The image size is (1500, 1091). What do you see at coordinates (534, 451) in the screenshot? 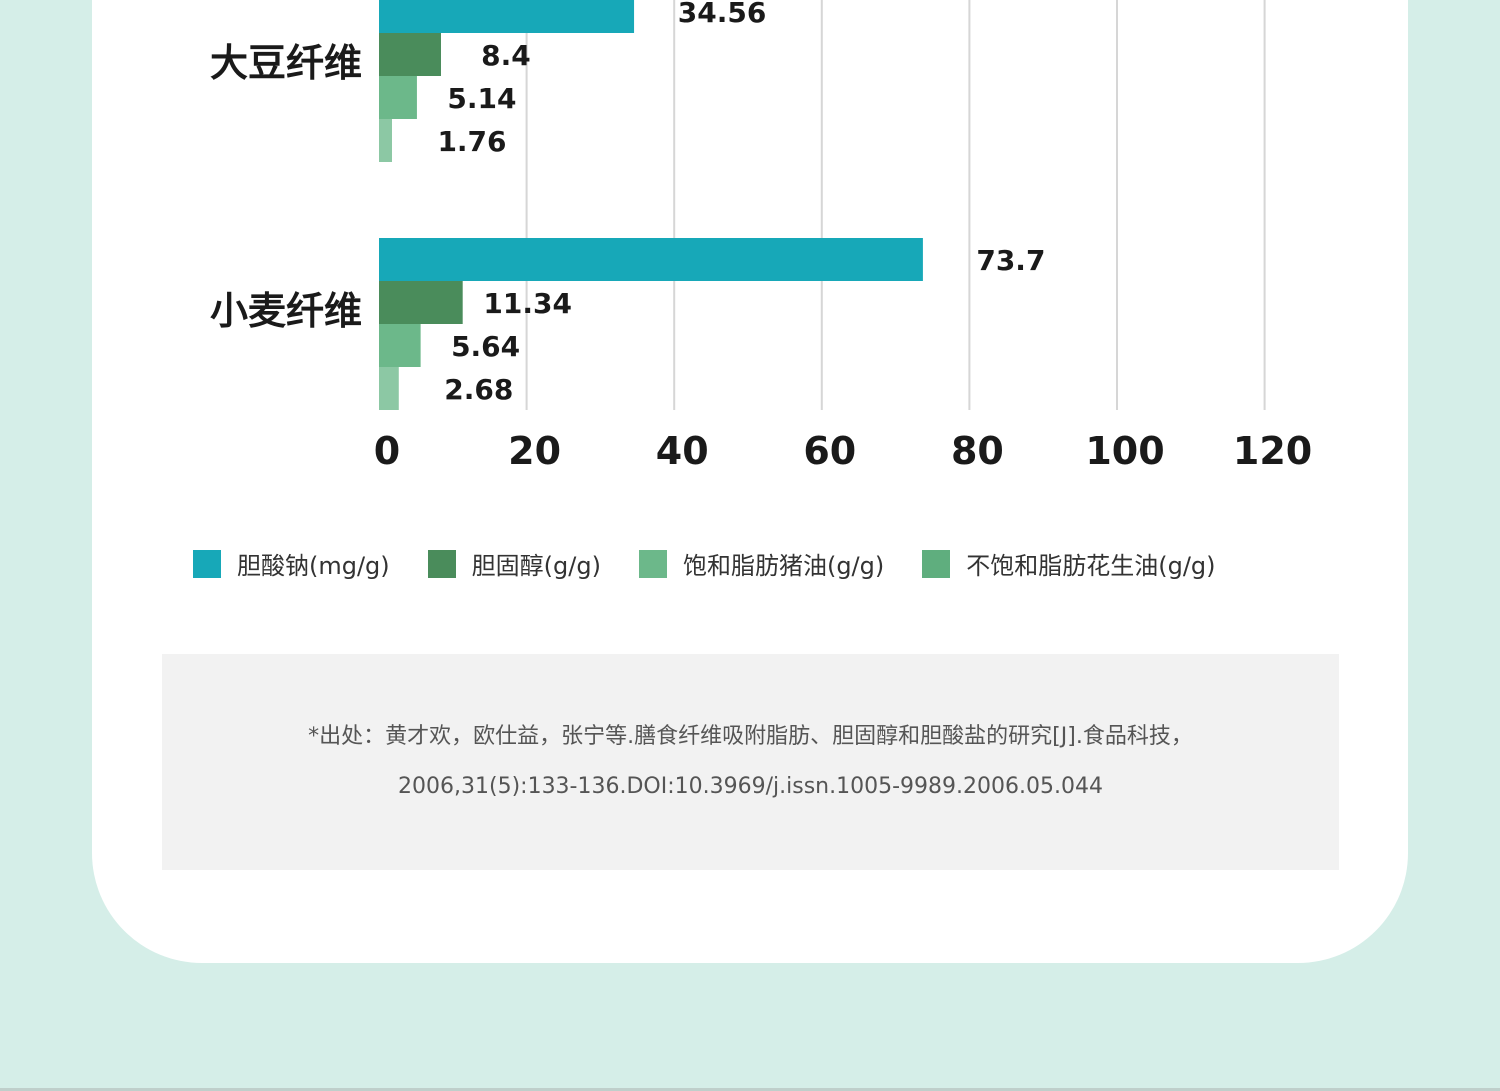
I see `x-tick-20: 20` at bounding box center [534, 451].